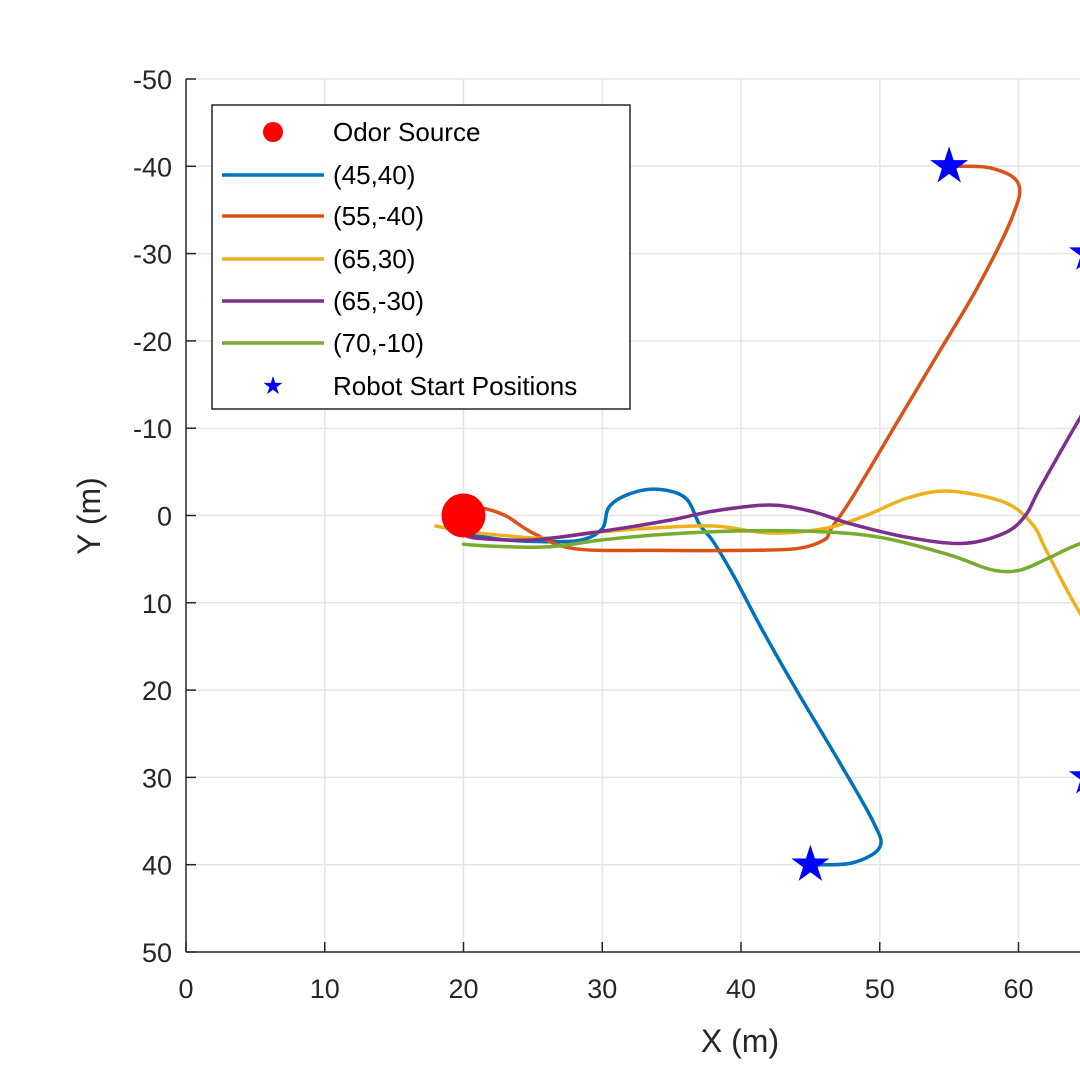 The width and height of the screenshot is (1080, 1080). What do you see at coordinates (152, 255) in the screenshot?
I see `y-tick-label: -30` at bounding box center [152, 255].